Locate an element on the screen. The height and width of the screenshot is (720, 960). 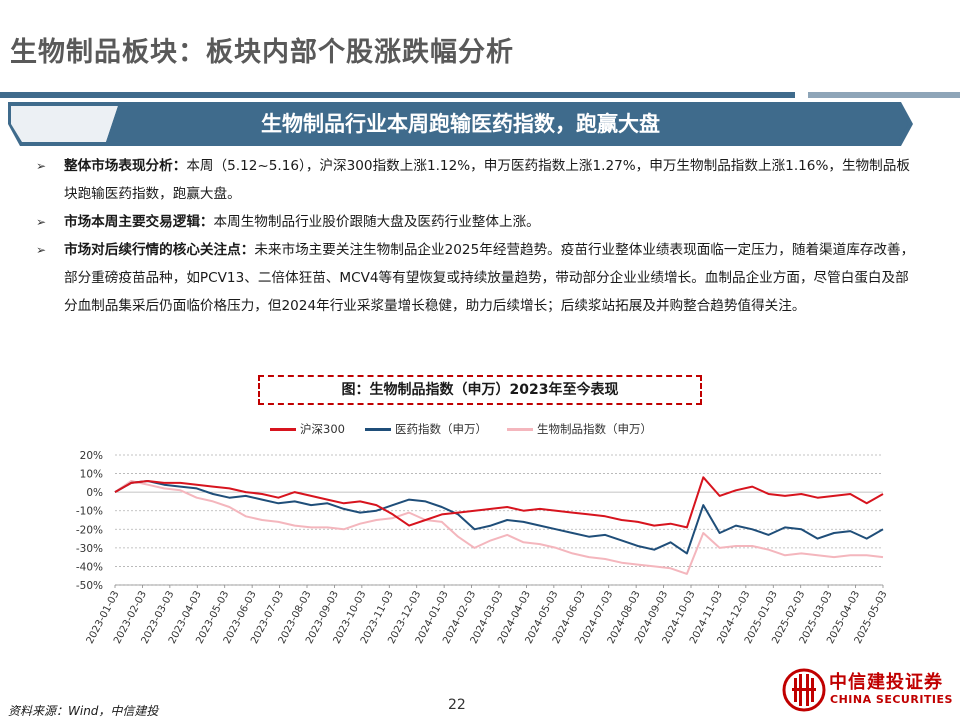
title-underline is located at coordinates (480, 95).